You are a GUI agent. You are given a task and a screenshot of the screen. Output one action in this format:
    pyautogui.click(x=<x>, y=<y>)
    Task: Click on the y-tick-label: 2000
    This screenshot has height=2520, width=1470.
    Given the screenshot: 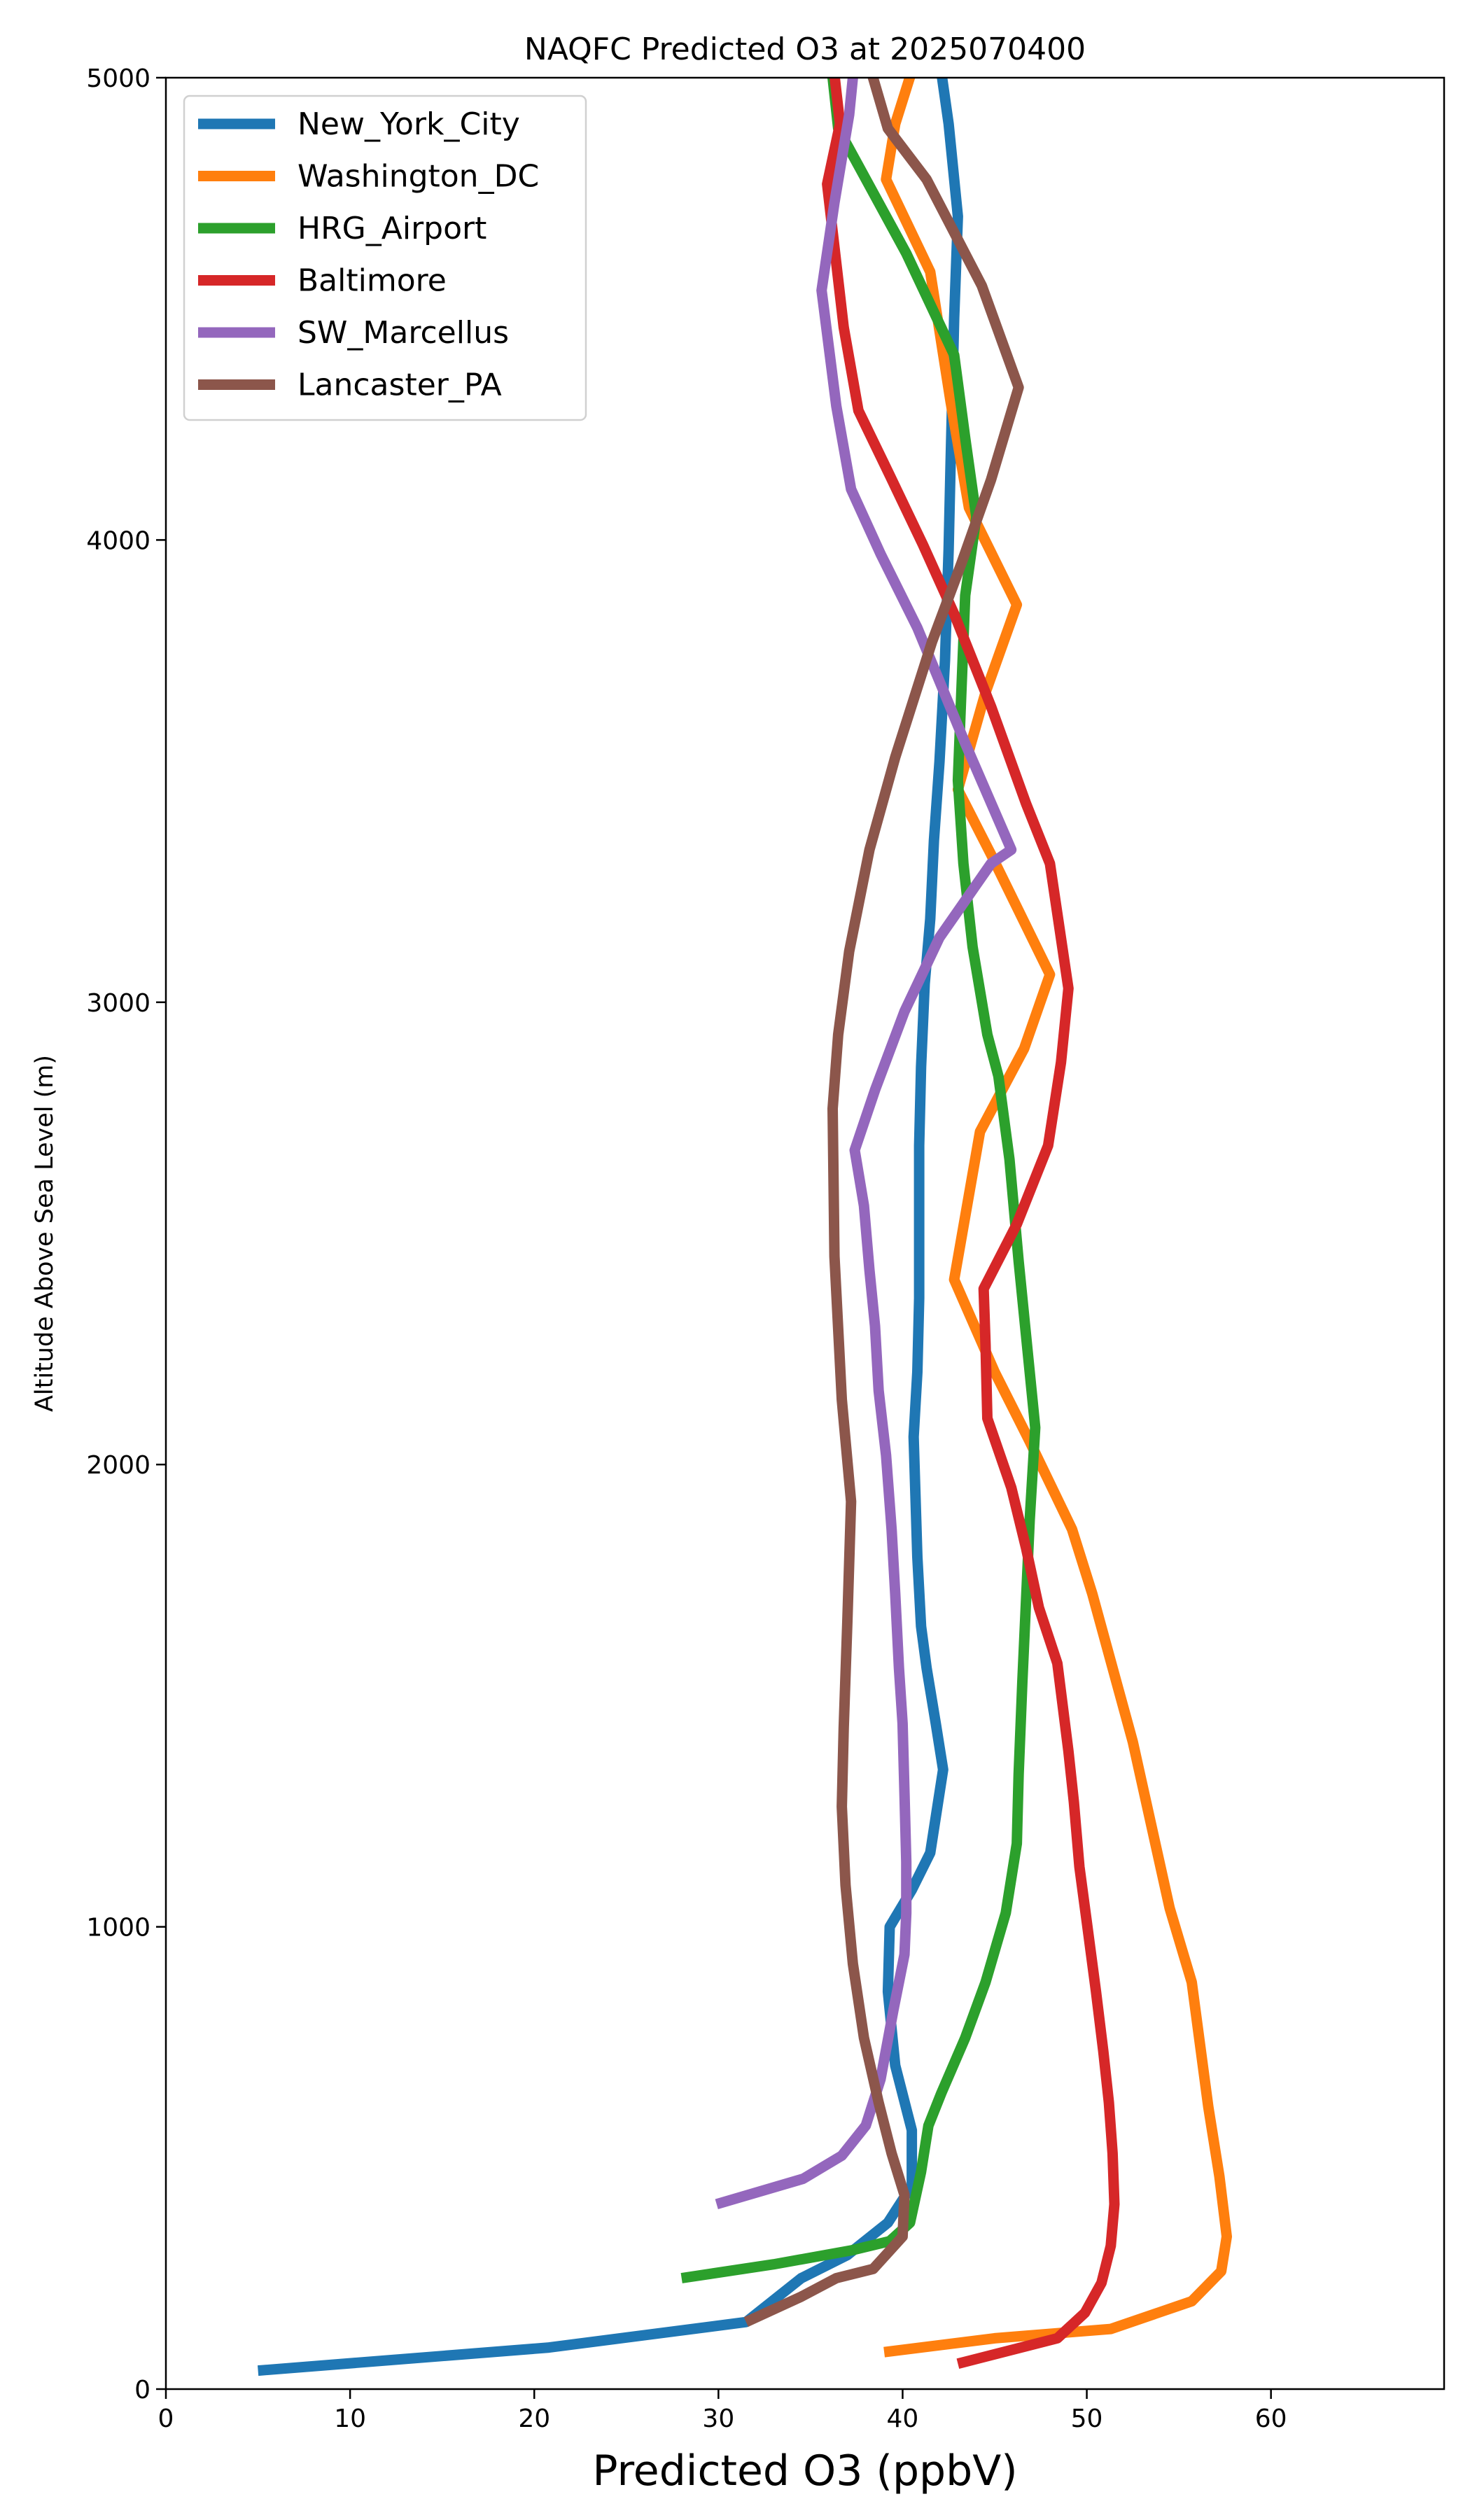 What is the action you would take?
    pyautogui.click(x=118, y=1465)
    